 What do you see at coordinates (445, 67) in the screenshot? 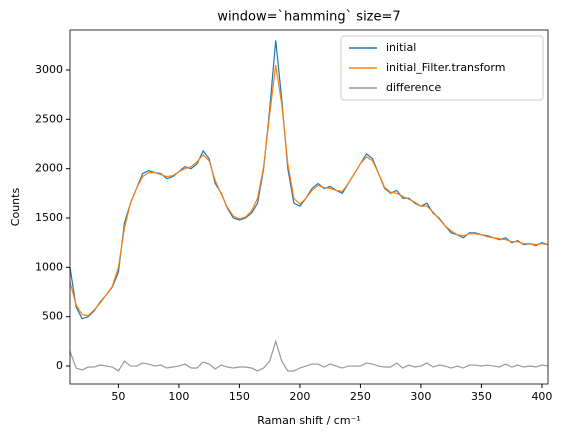
I see `legend-label: initial_Filter.transform` at bounding box center [445, 67].